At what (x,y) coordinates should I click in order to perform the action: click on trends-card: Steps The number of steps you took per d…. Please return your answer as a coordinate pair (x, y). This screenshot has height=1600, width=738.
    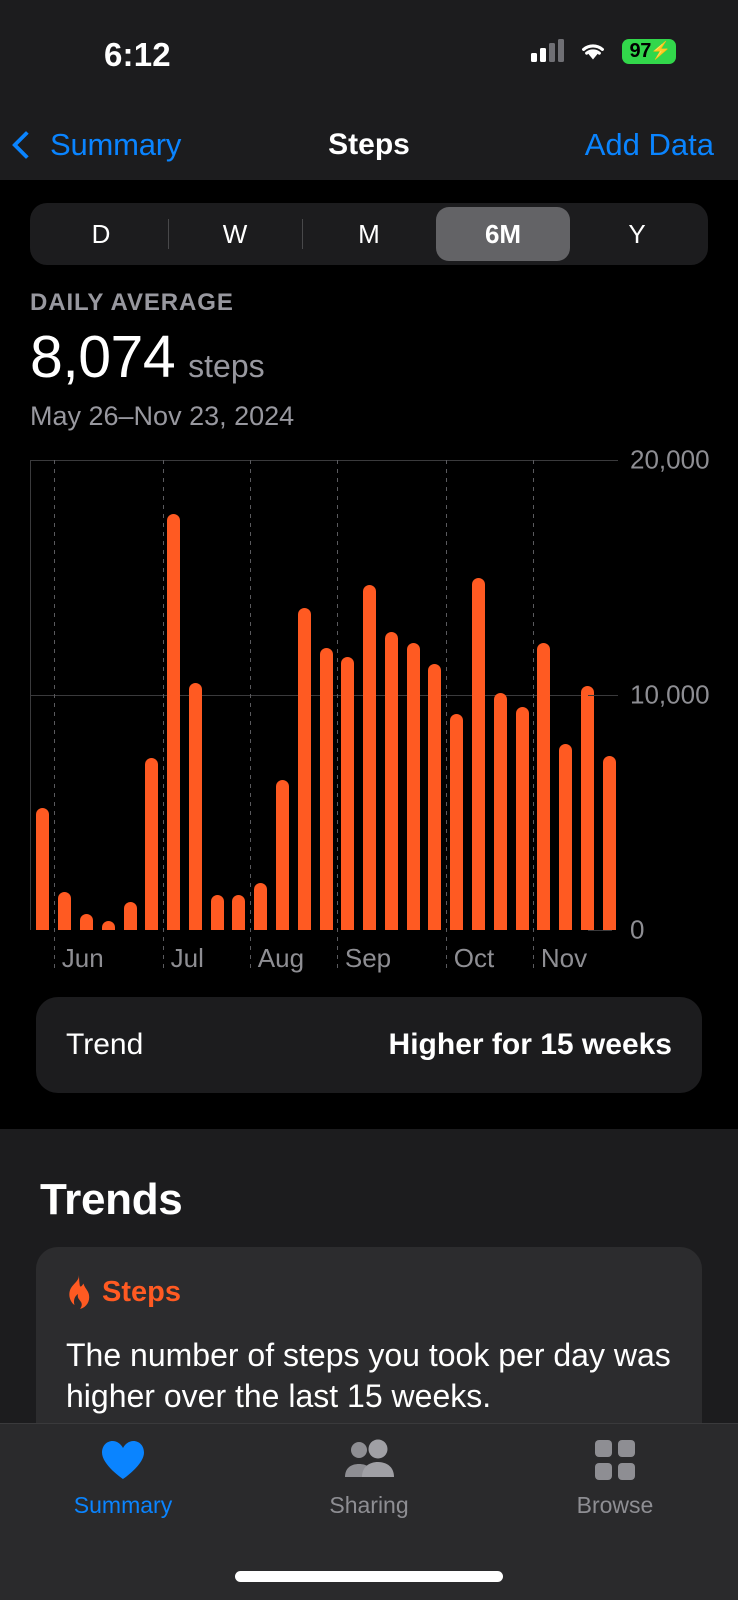
    Looking at the image, I should click on (369, 1346).